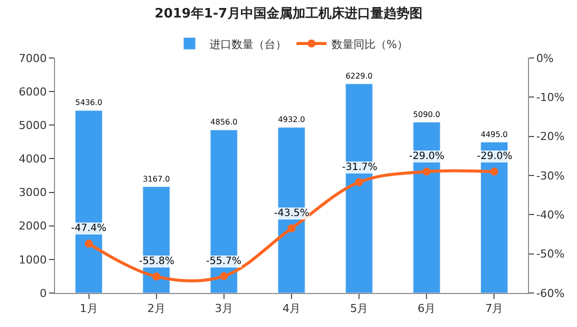  I want to click on y-tick-label: 3000, so click(32, 193).